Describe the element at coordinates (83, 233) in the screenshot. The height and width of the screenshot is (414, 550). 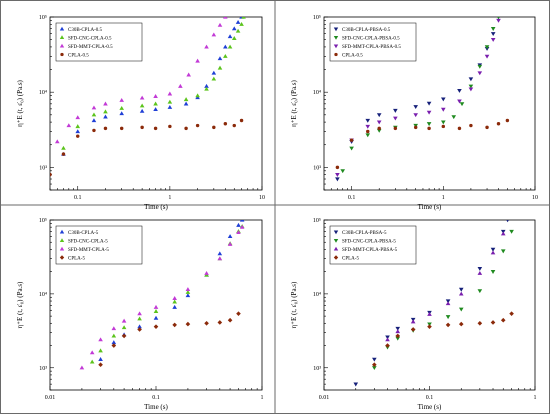
I see `legend-label: C30B-CPLA-5` at that location.